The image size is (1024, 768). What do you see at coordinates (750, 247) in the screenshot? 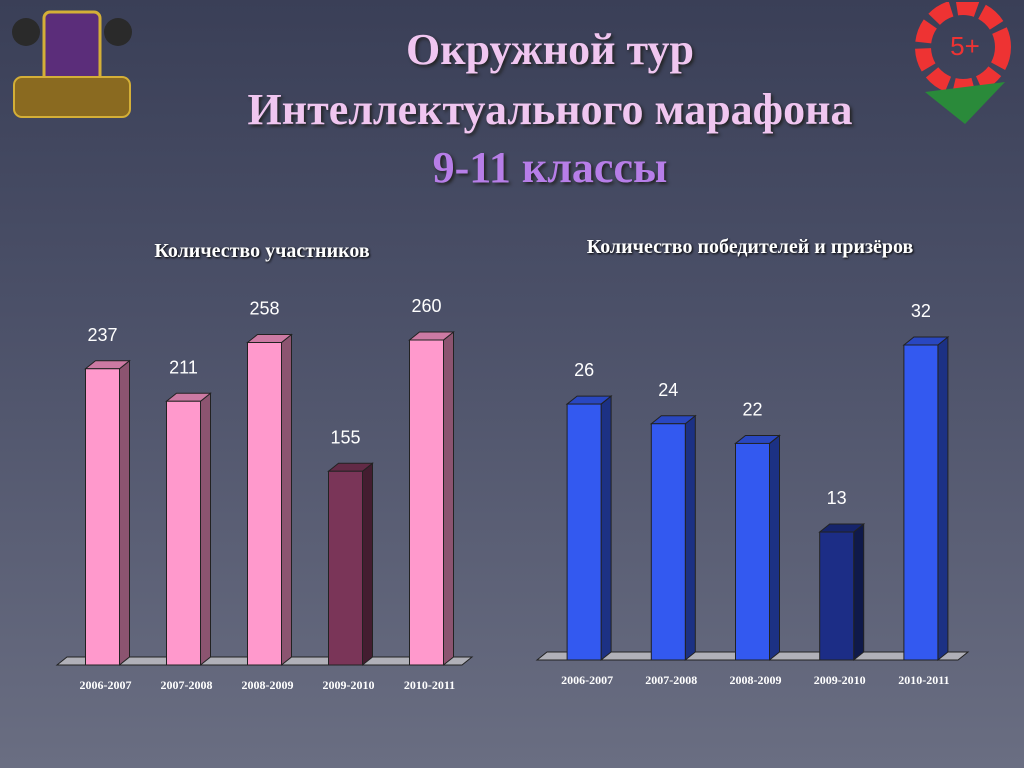
I see `chart-title: Количество победителей и призёров` at bounding box center [750, 247].